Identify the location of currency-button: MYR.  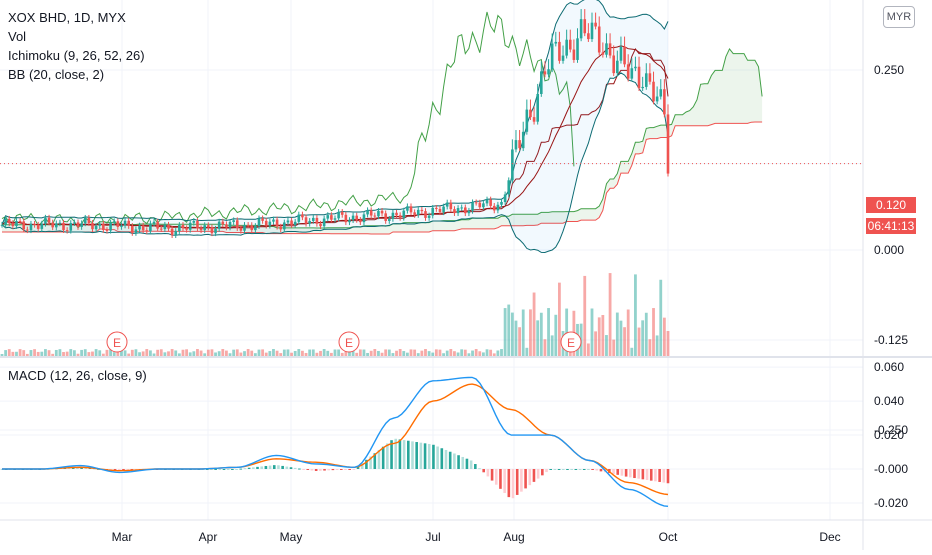
(899, 17).